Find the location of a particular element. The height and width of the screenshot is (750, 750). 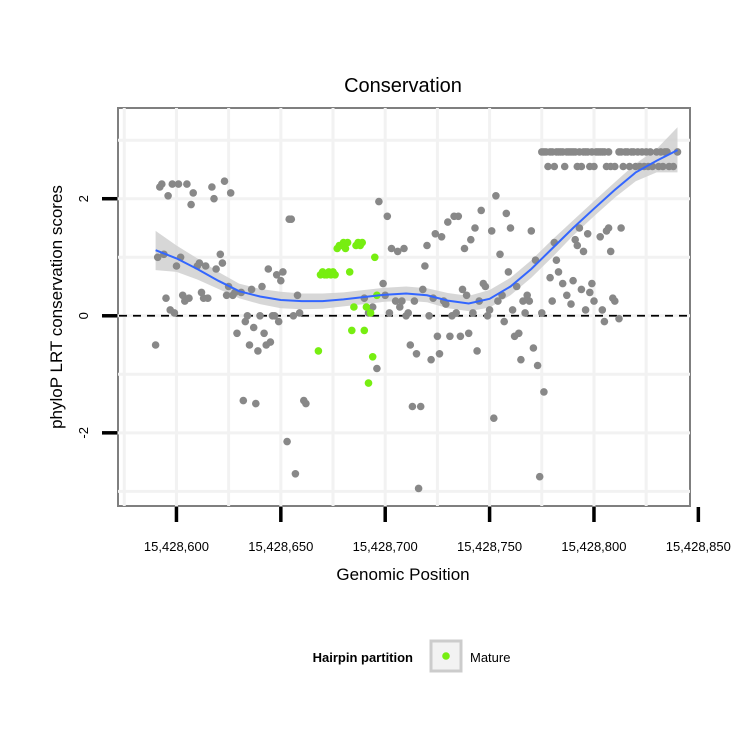

x-axis-title: Genomic Position is located at coordinates (402, 574).